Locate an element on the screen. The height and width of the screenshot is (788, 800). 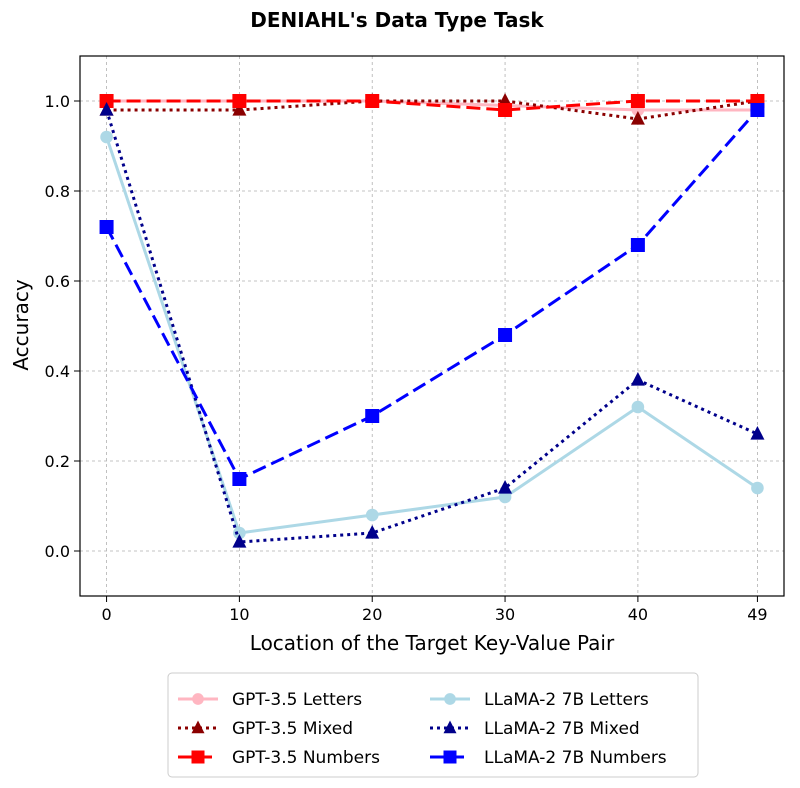
x-tick-label: 20 is located at coordinates (372, 614).